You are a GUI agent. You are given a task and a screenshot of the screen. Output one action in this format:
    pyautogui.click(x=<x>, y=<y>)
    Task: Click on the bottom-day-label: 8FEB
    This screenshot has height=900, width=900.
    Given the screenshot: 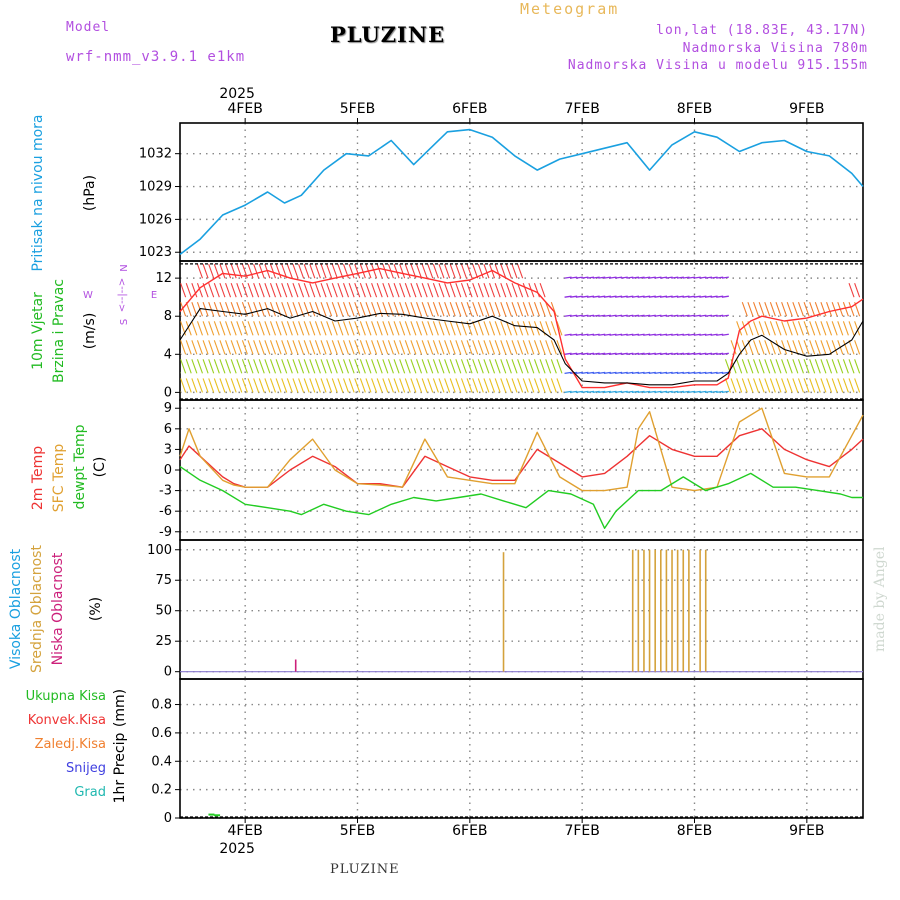 What is the action you would take?
    pyautogui.click(x=694, y=831)
    